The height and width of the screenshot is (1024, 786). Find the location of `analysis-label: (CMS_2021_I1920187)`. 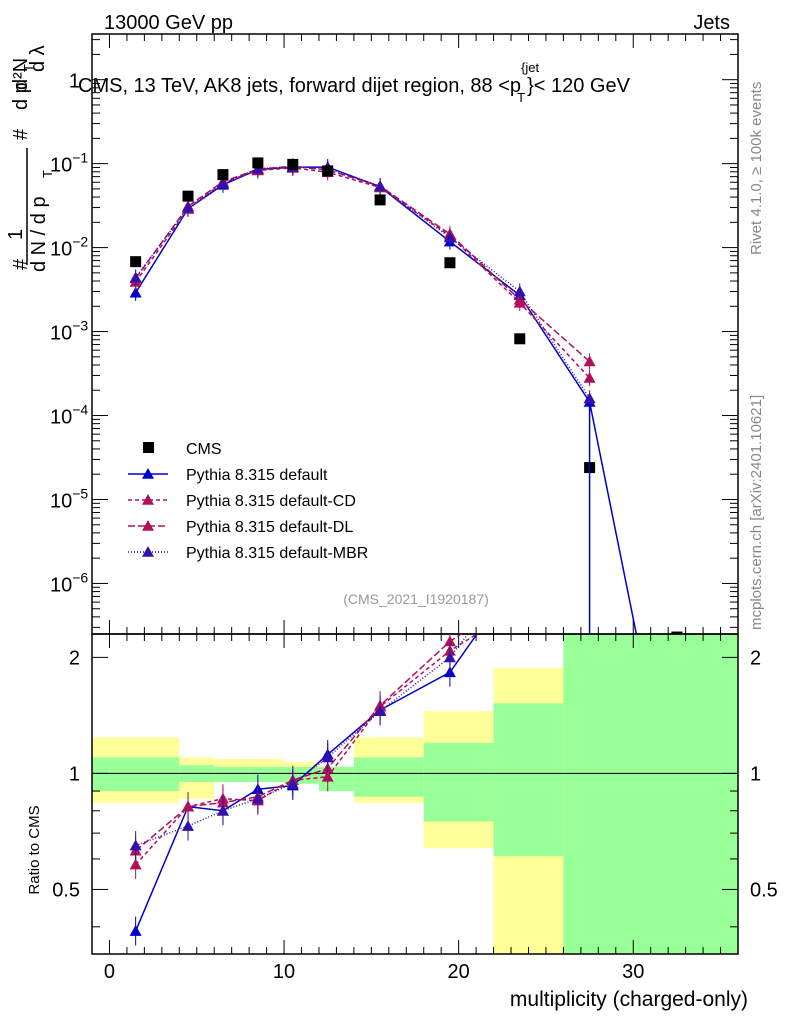

analysis-label: (CMS_2021_I1920187) is located at coordinates (416, 599).